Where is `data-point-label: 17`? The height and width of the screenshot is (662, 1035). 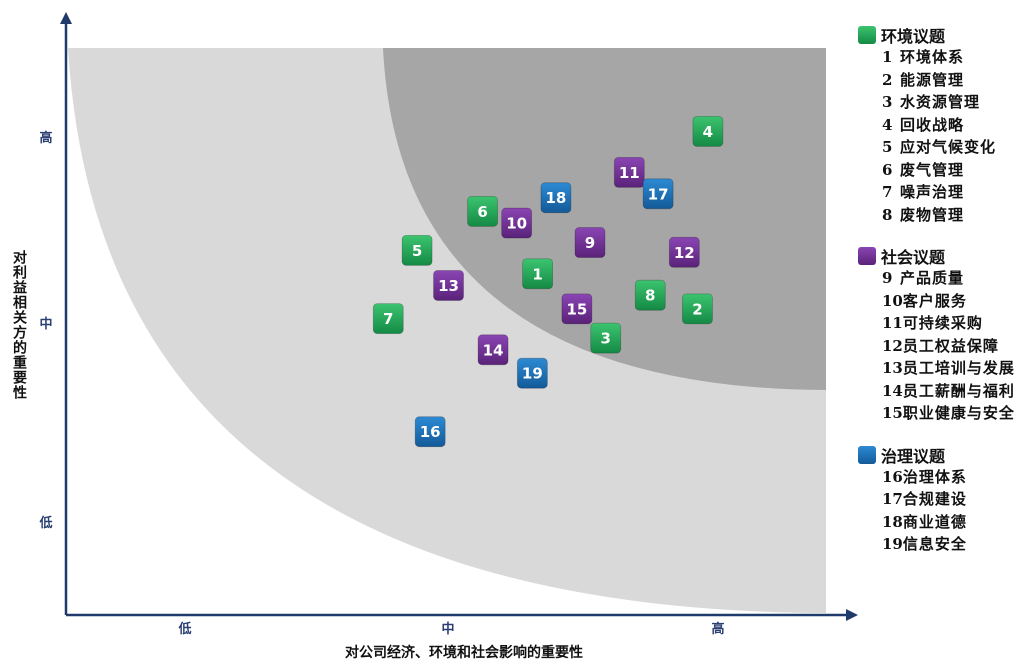 data-point-label: 17 is located at coordinates (658, 194).